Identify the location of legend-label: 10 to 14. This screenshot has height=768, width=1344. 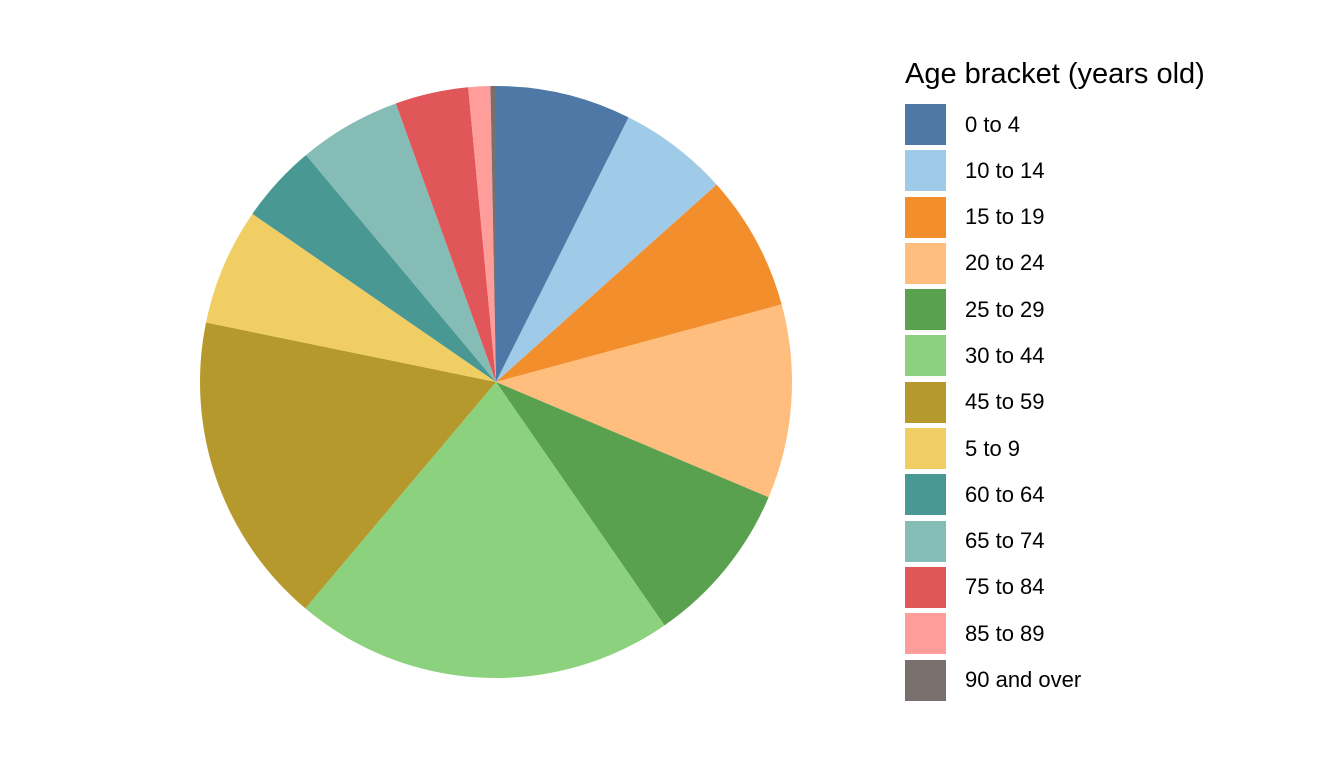
(1005, 170).